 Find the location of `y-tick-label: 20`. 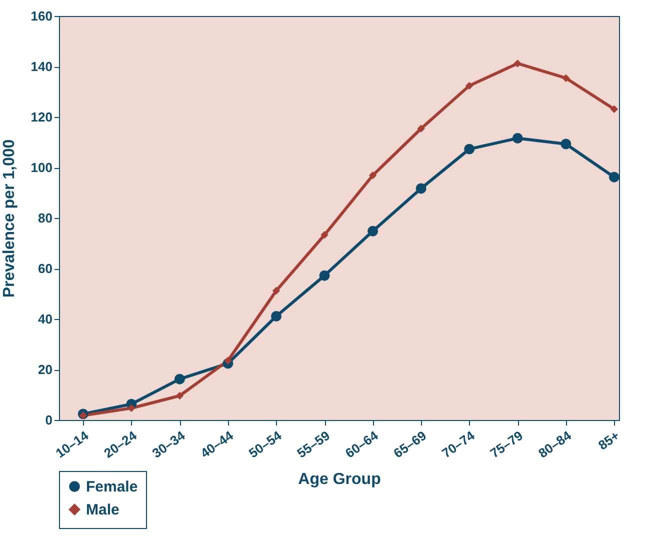

y-tick-label: 20 is located at coordinates (45, 369).